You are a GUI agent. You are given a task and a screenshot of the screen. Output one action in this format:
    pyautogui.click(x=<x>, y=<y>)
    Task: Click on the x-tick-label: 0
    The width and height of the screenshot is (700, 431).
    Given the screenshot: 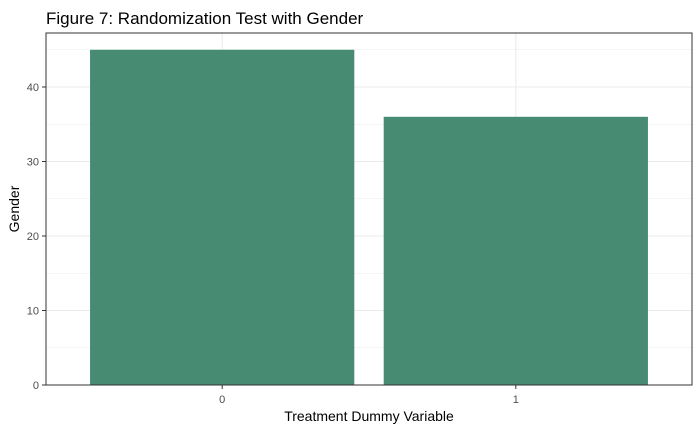 What is the action you would take?
    pyautogui.click(x=222, y=400)
    